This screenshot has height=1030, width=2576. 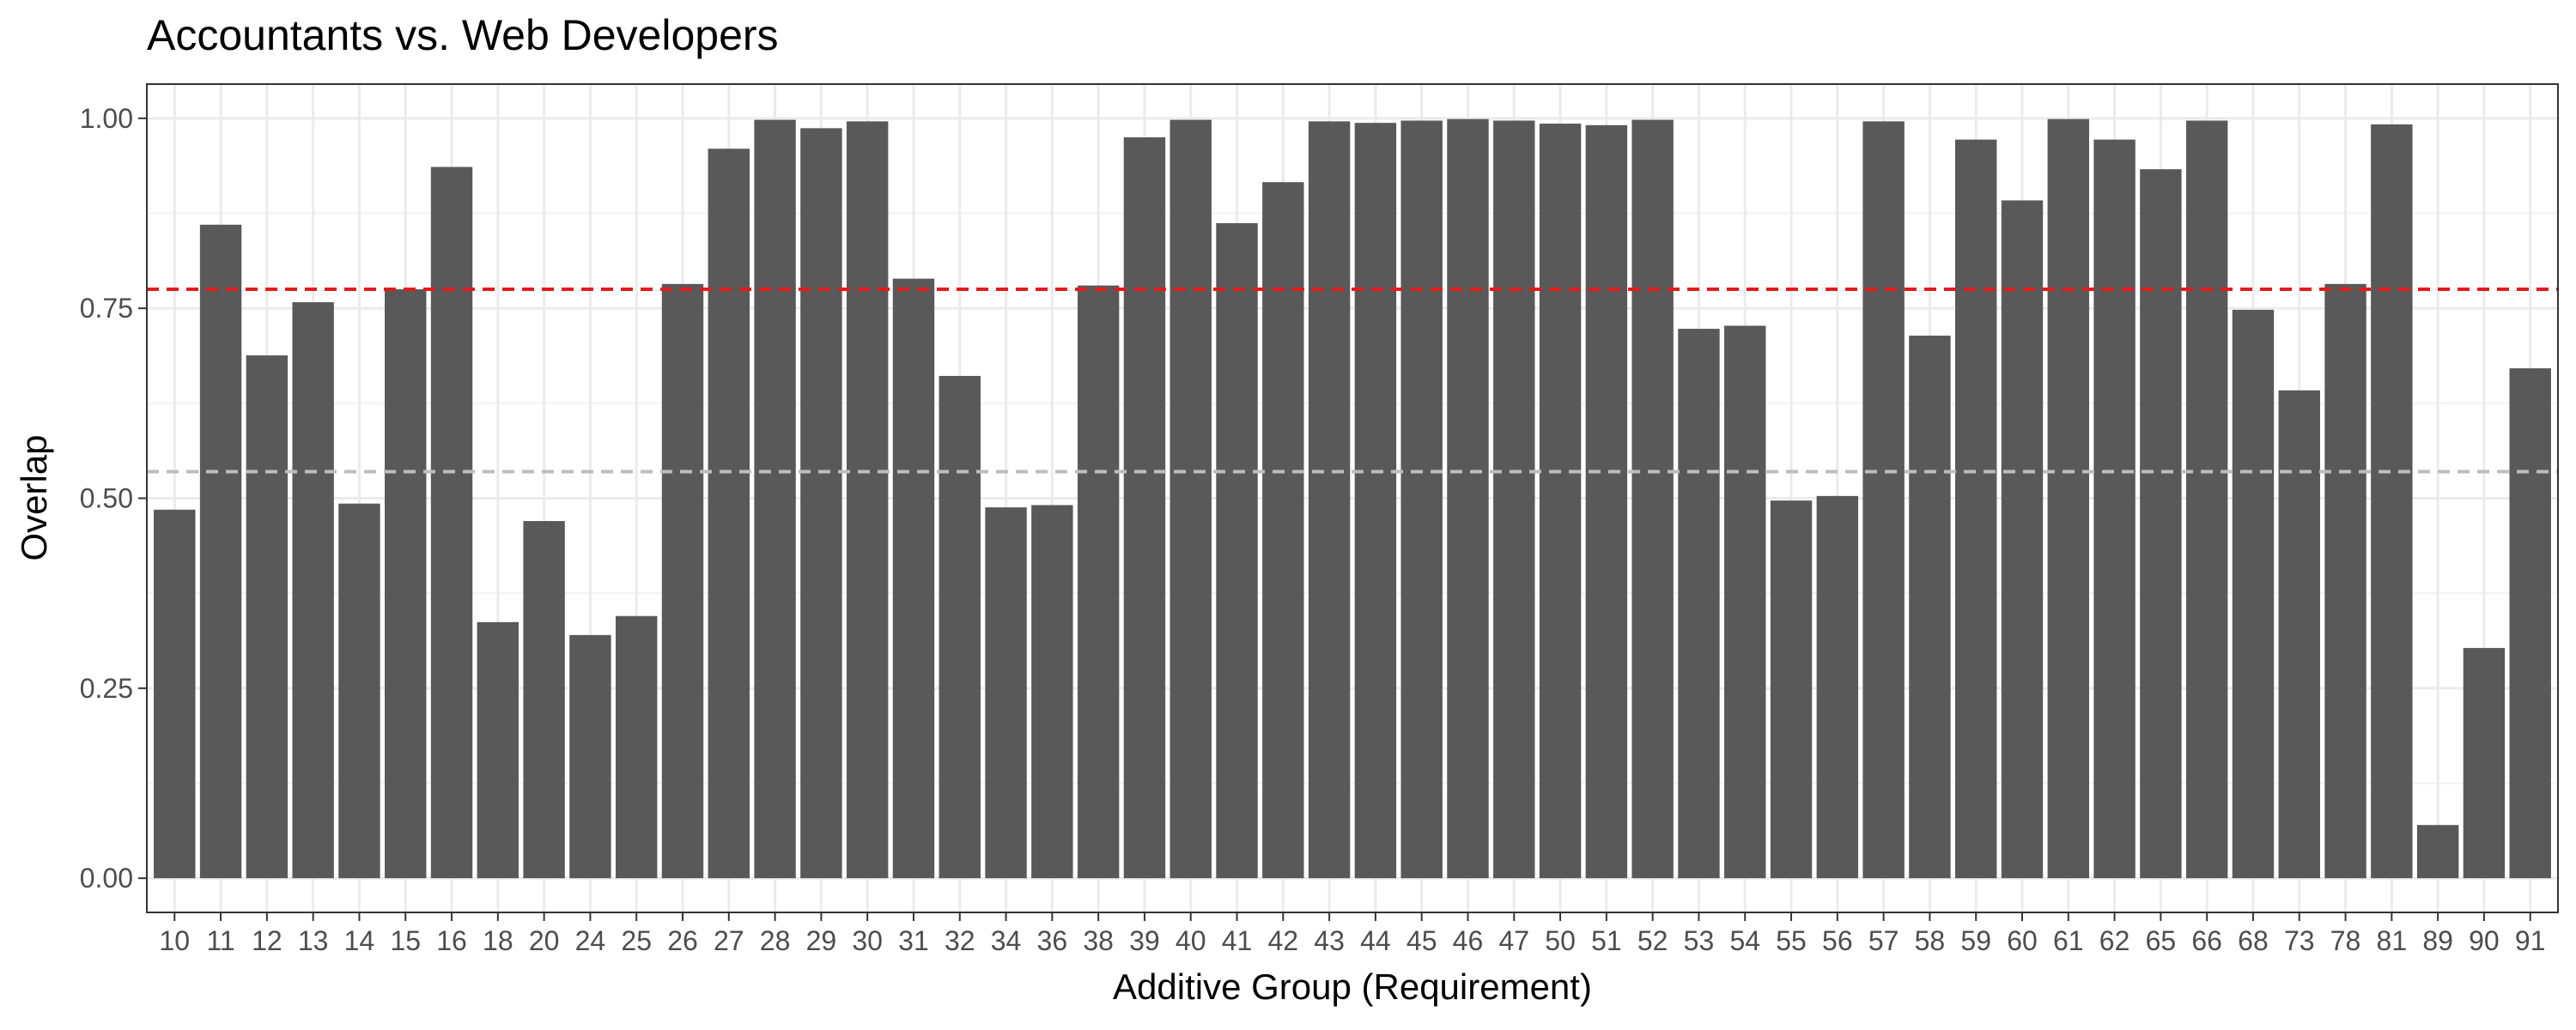 I want to click on y-tick-label: 0.75, so click(x=106, y=308).